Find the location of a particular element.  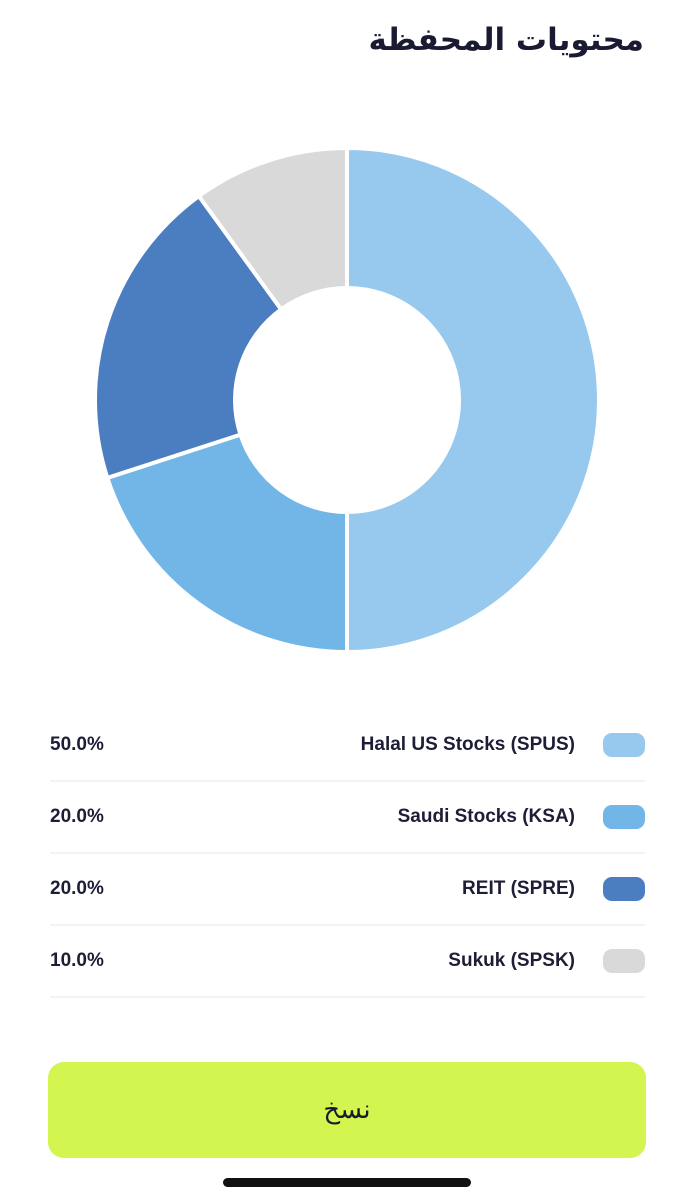

legend-label: REIT (SPRE) is located at coordinates (518, 888).